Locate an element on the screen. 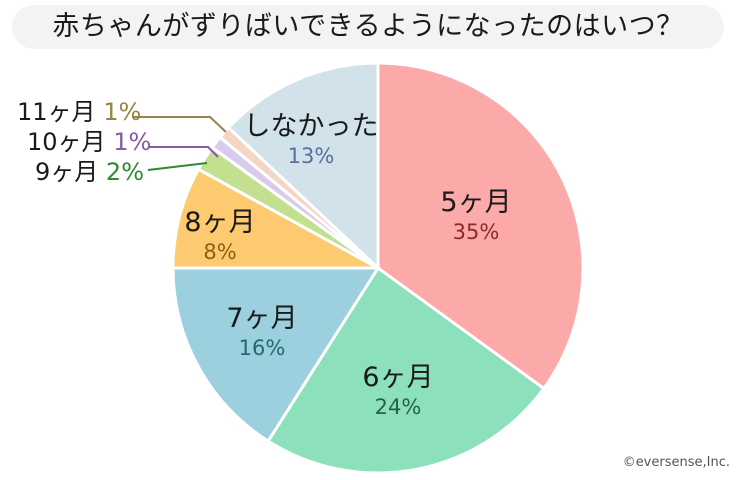 Image resolution: width=740 pixels, height=480 pixels. slice-percent: 35% is located at coordinates (476, 232).